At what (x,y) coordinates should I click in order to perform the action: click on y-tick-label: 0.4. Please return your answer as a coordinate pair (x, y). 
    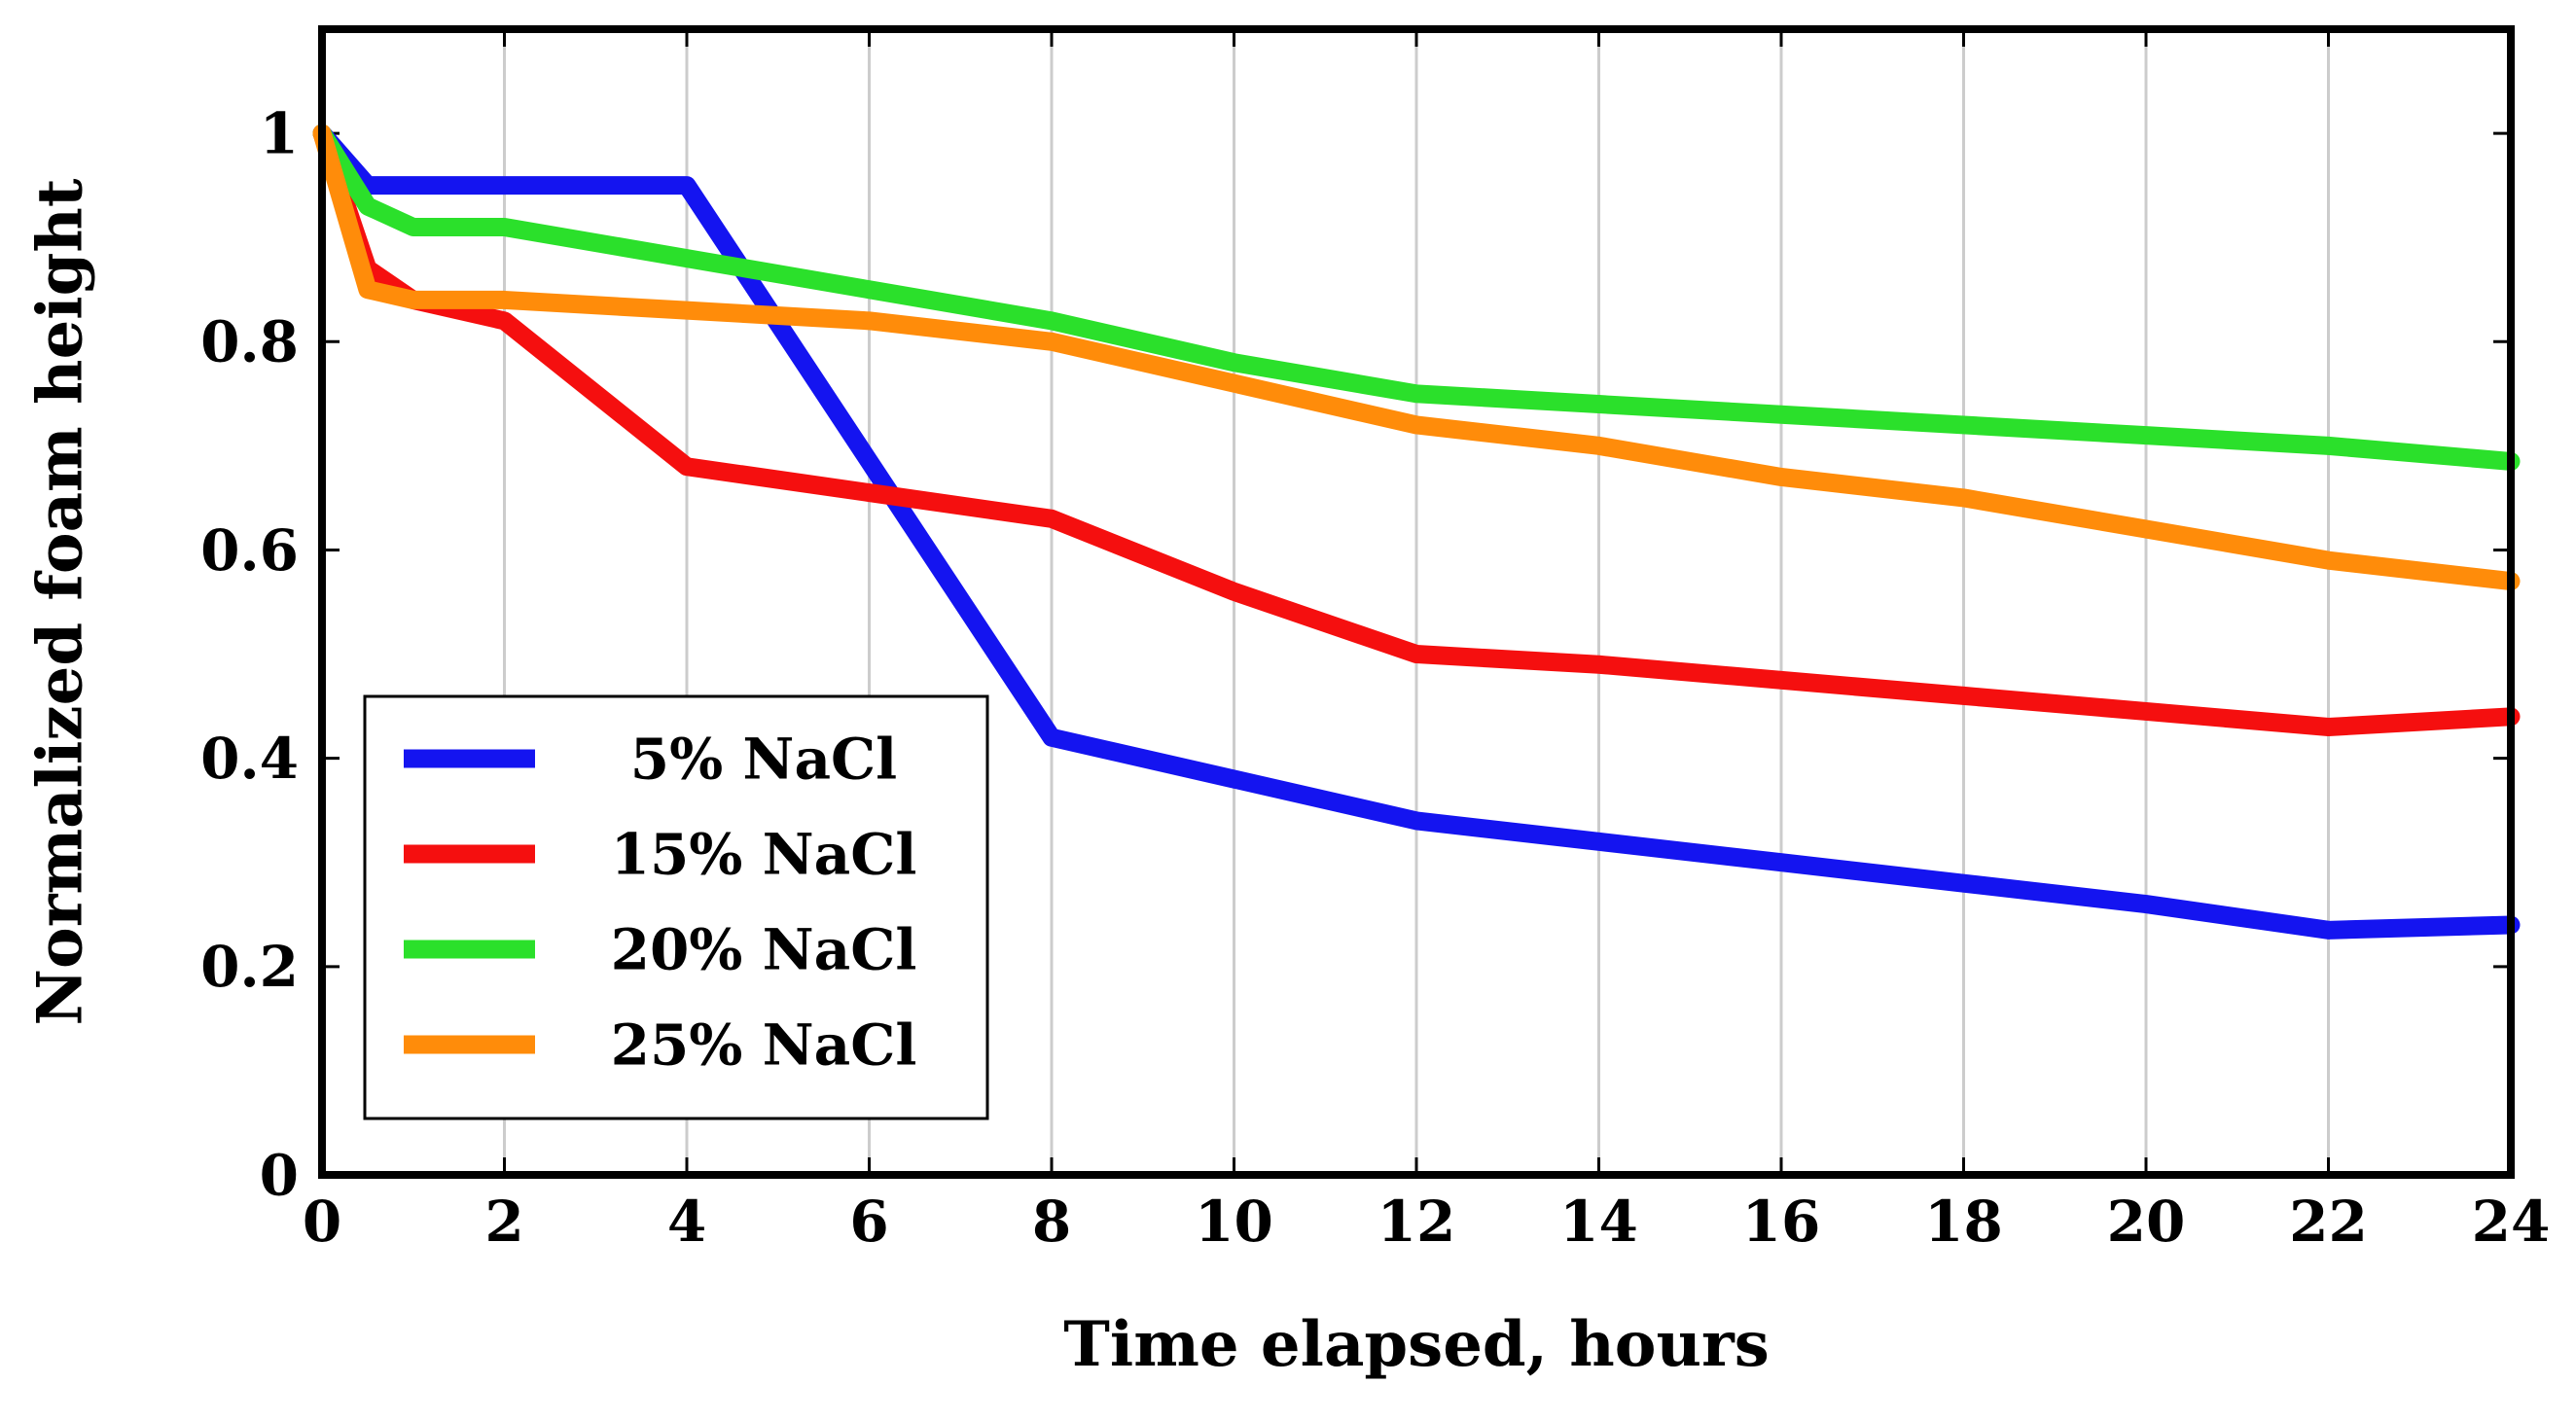
    Looking at the image, I should click on (249, 759).